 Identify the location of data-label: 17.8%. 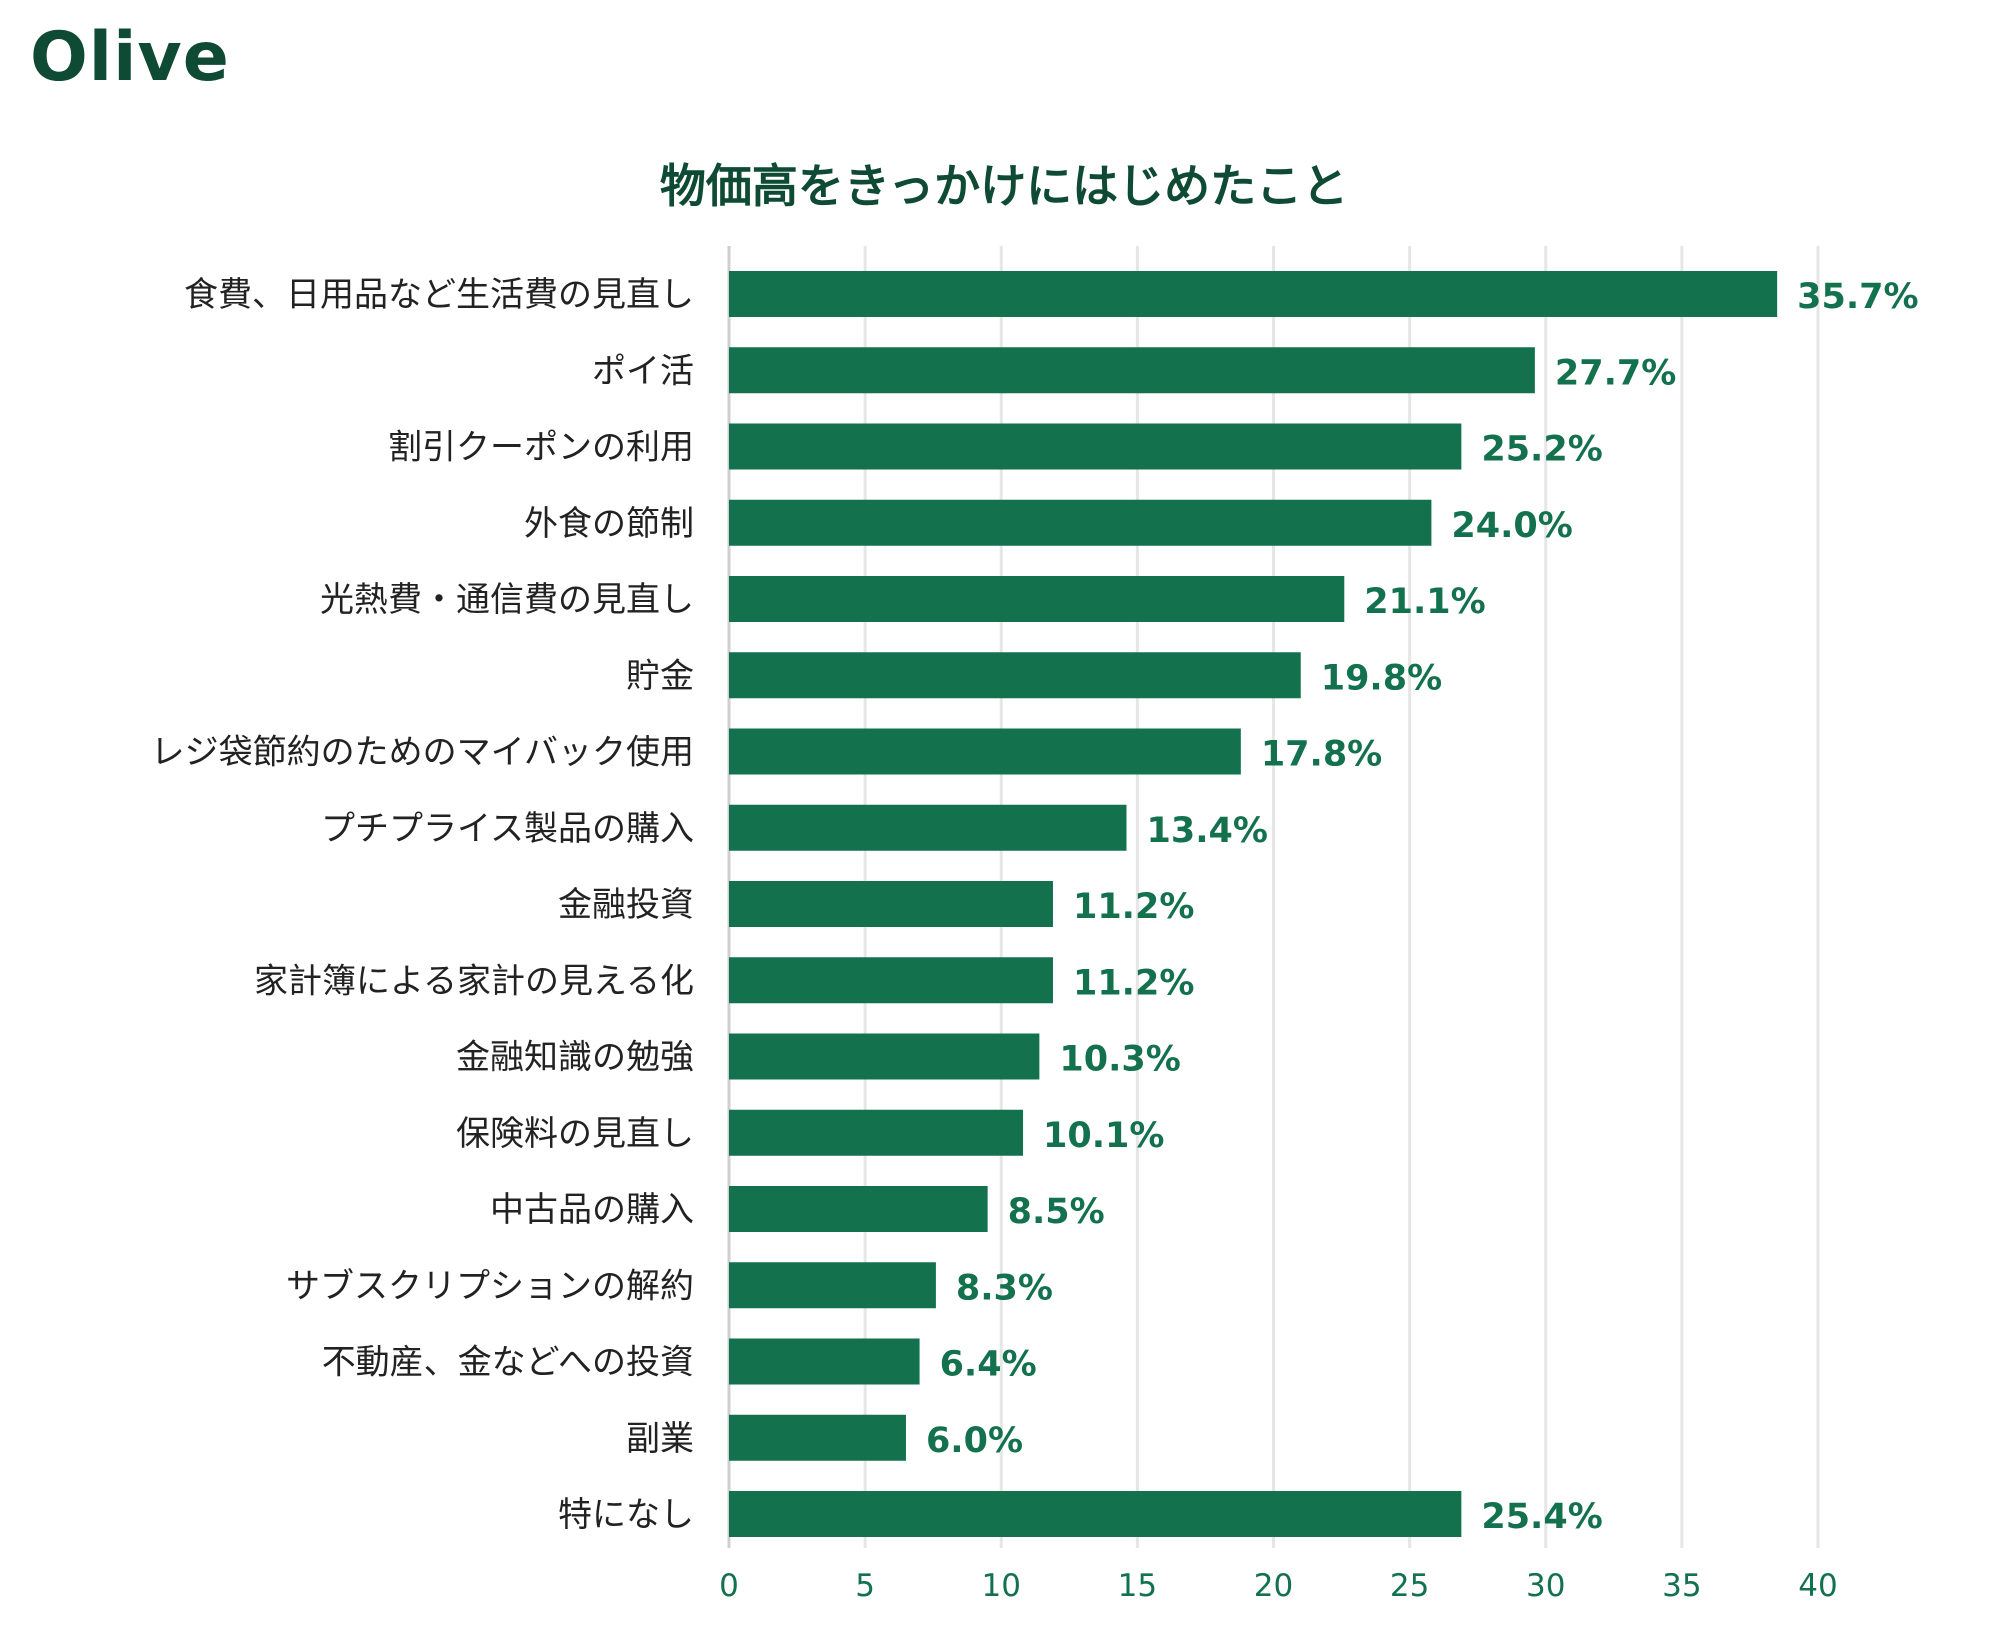
(1321, 755).